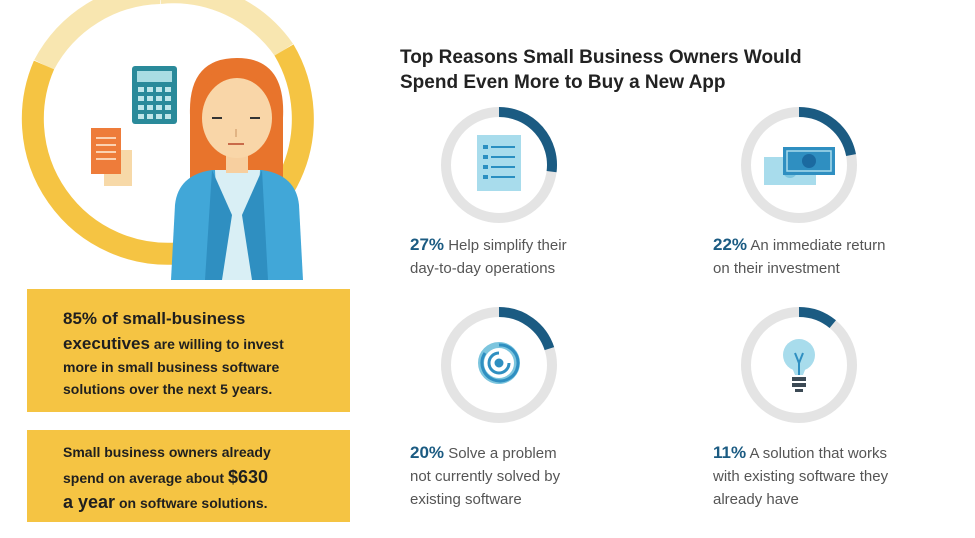 The width and height of the screenshot is (975, 538). What do you see at coordinates (89, 502) in the screenshot?
I see `box2-period: a year` at bounding box center [89, 502].